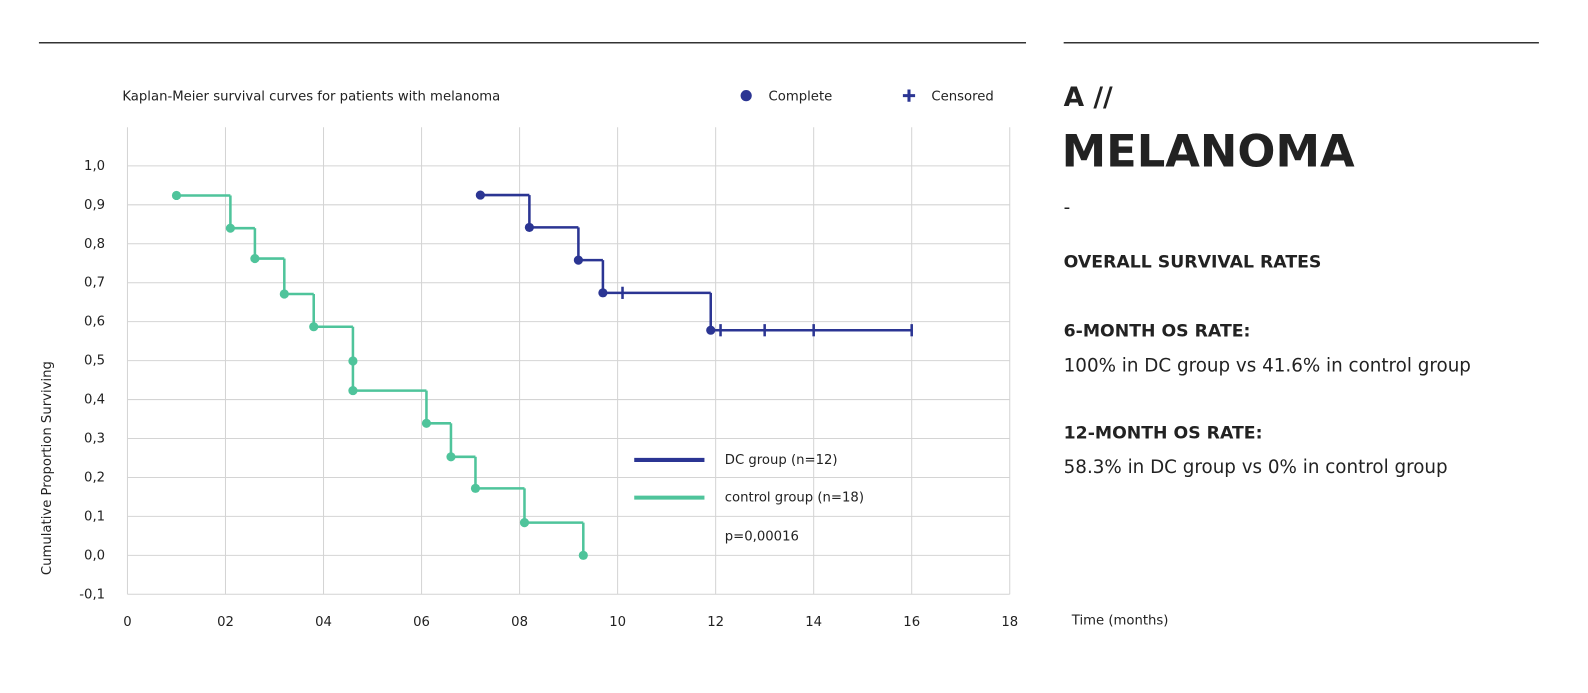  Describe the element at coordinates (94, 361) in the screenshot. I see `y-tick-label: 0,5` at that location.